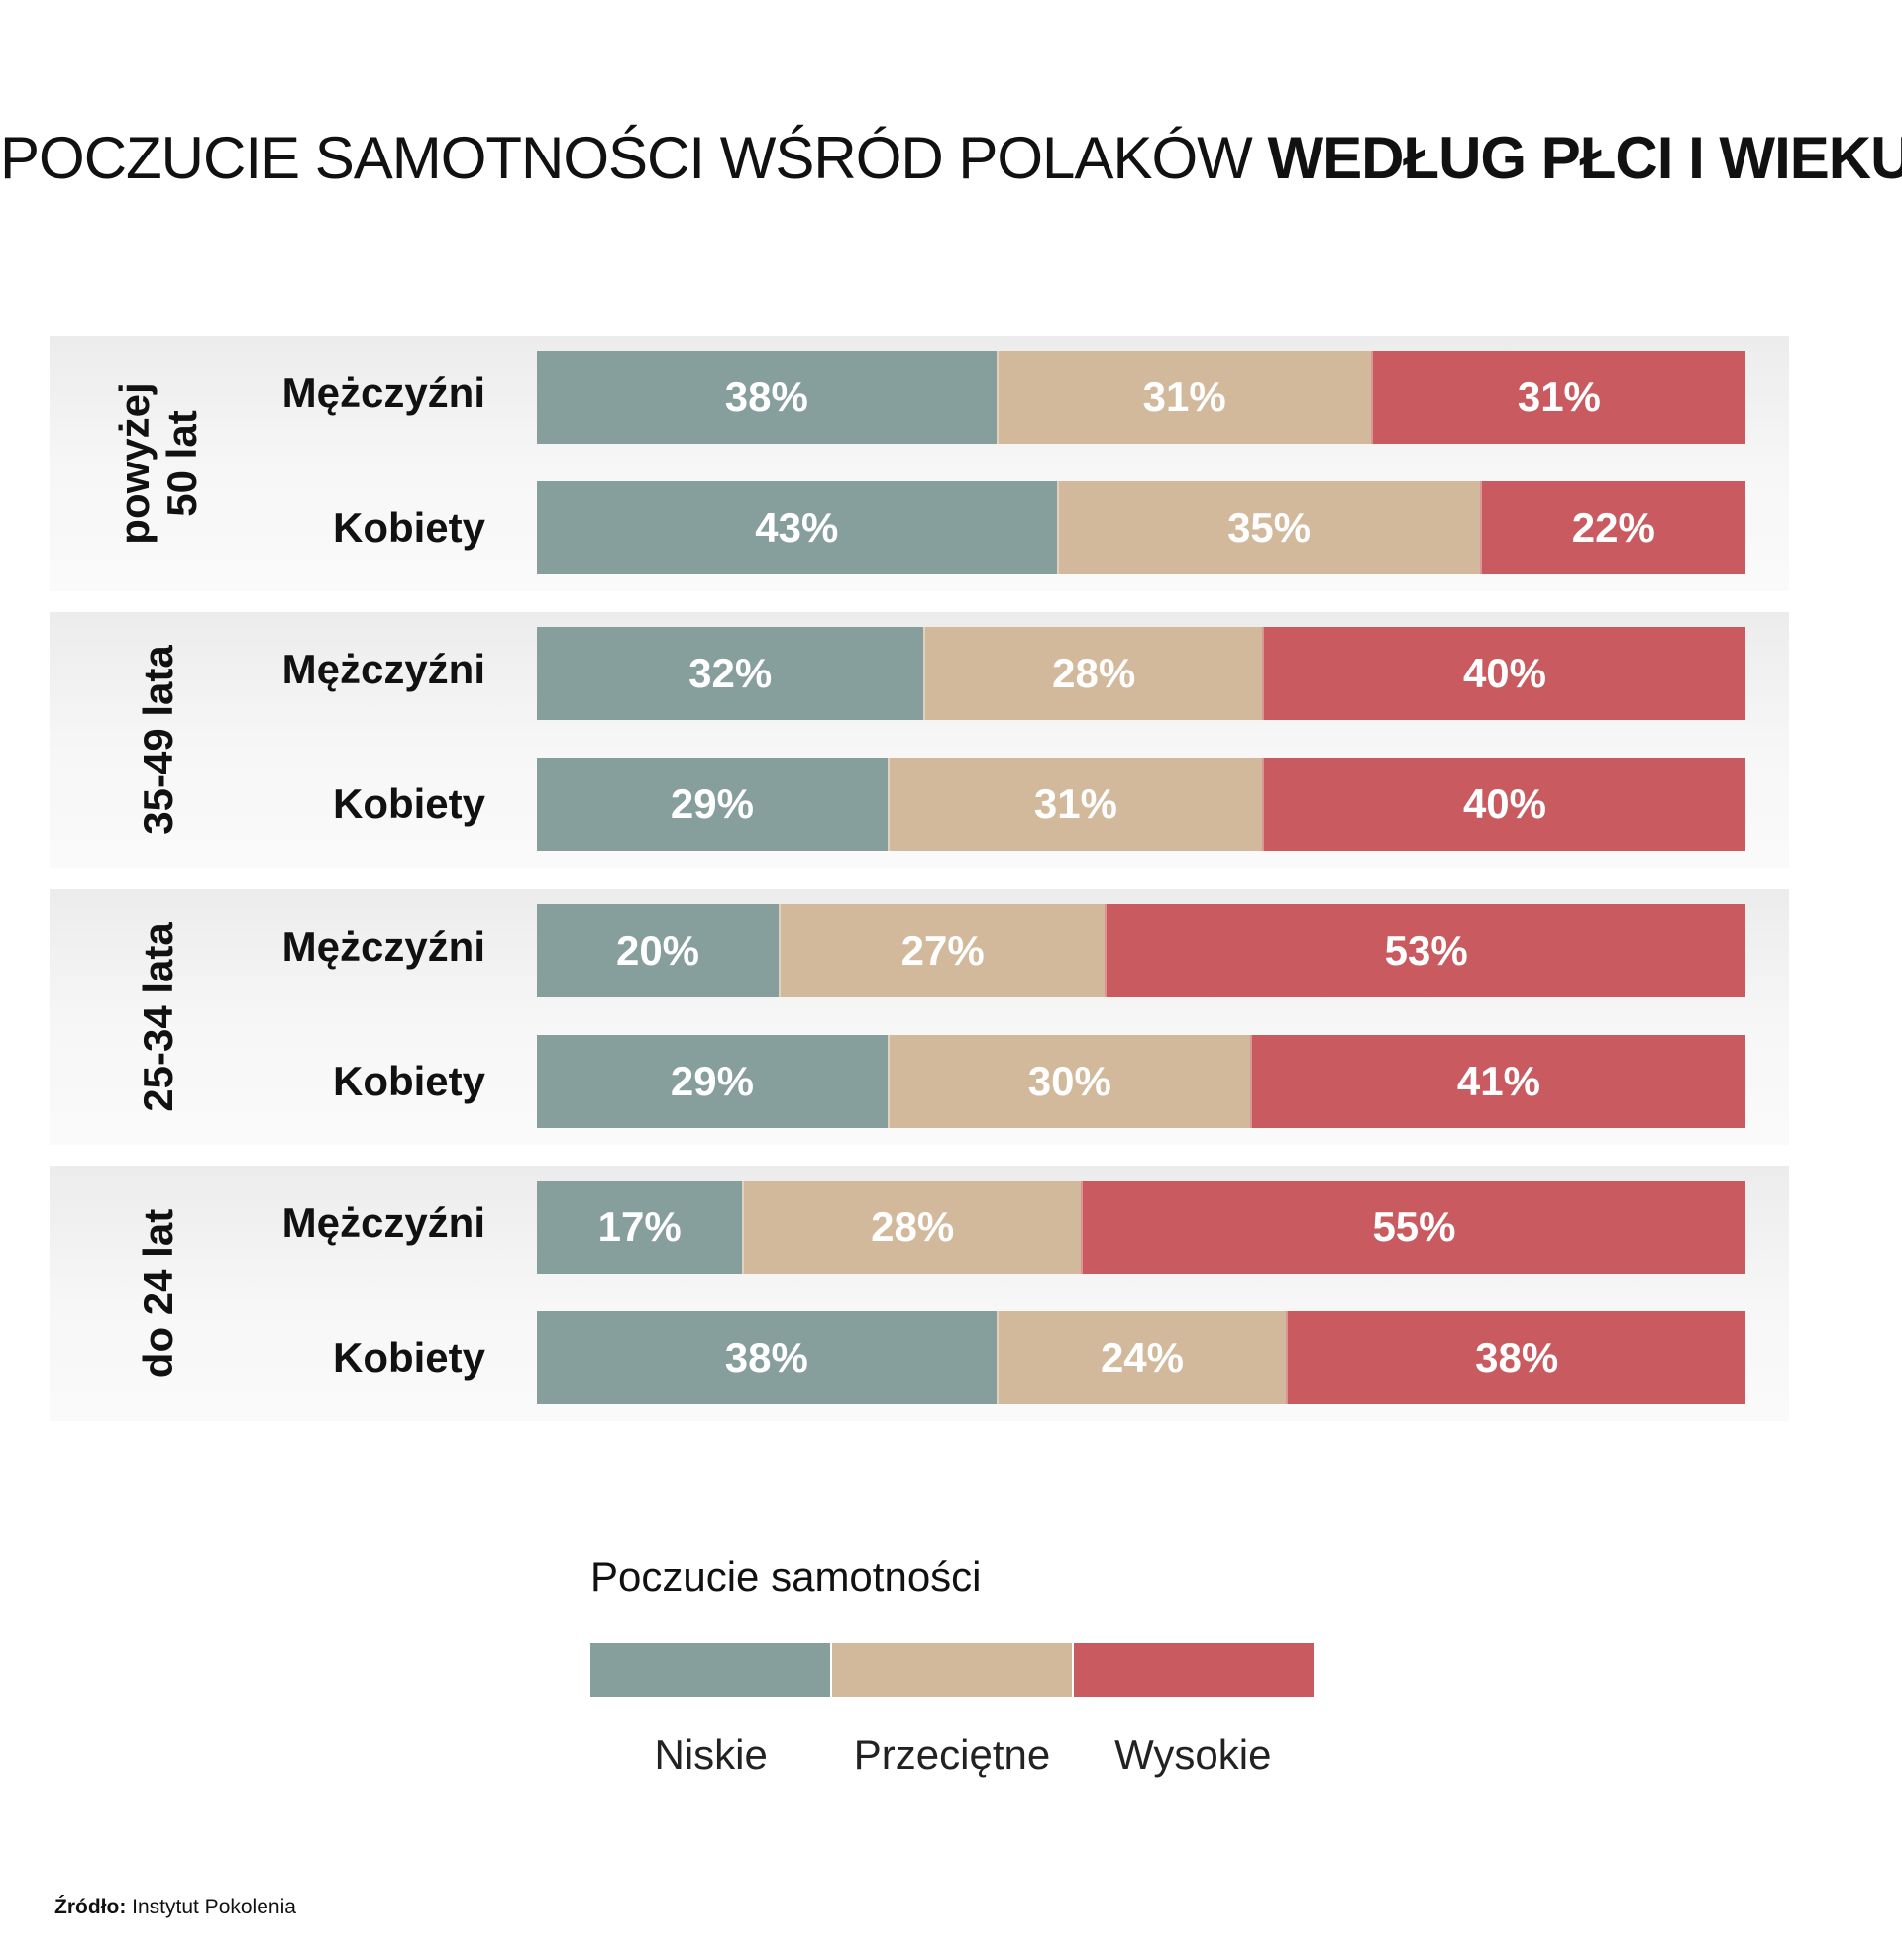 Image resolution: width=1902 pixels, height=1960 pixels. What do you see at coordinates (158, 1017) in the screenshot?
I see `age-group-label-line: 25-34 lata` at bounding box center [158, 1017].